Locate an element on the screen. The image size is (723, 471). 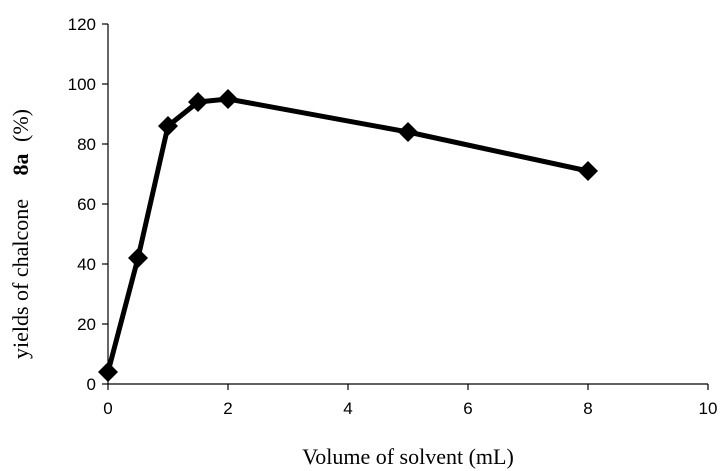
x-axis-title: Volume of solvent (mL) is located at coordinates (408, 456).